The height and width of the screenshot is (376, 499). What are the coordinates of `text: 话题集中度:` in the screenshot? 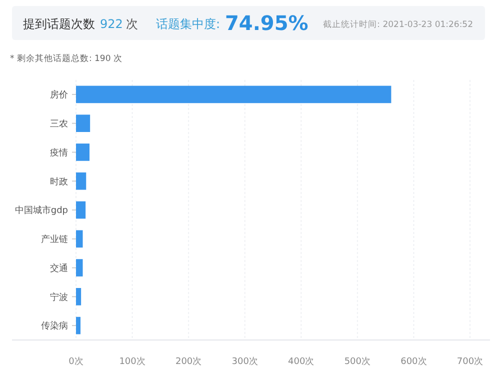 It's located at (188, 24).